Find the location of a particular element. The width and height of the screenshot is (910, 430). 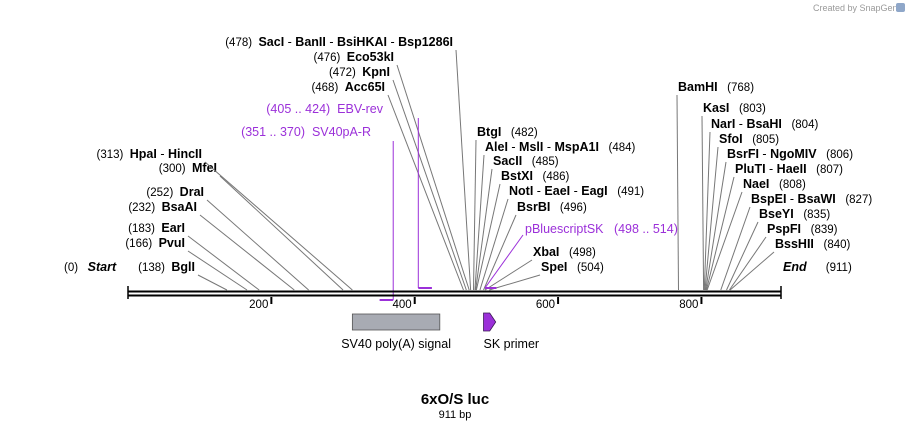

site-bsrfi: BsrFI - NgoMIV (806) is located at coordinates (779, 219).